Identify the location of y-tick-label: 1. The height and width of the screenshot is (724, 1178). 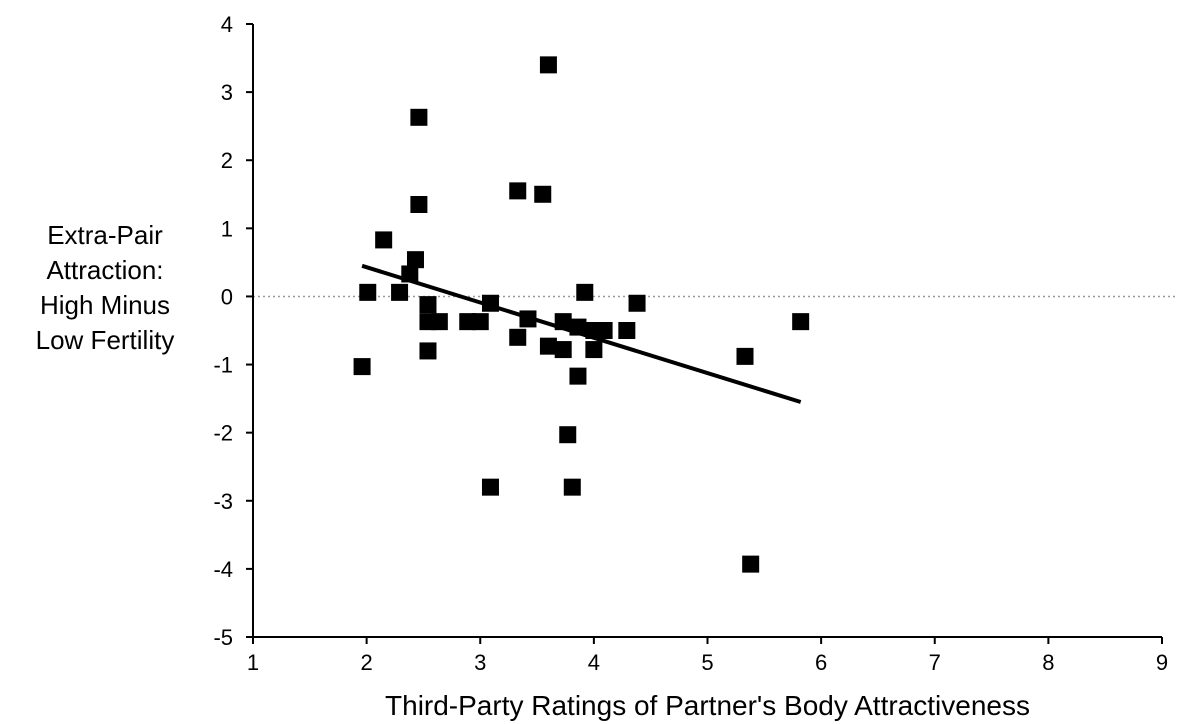
(227, 228).